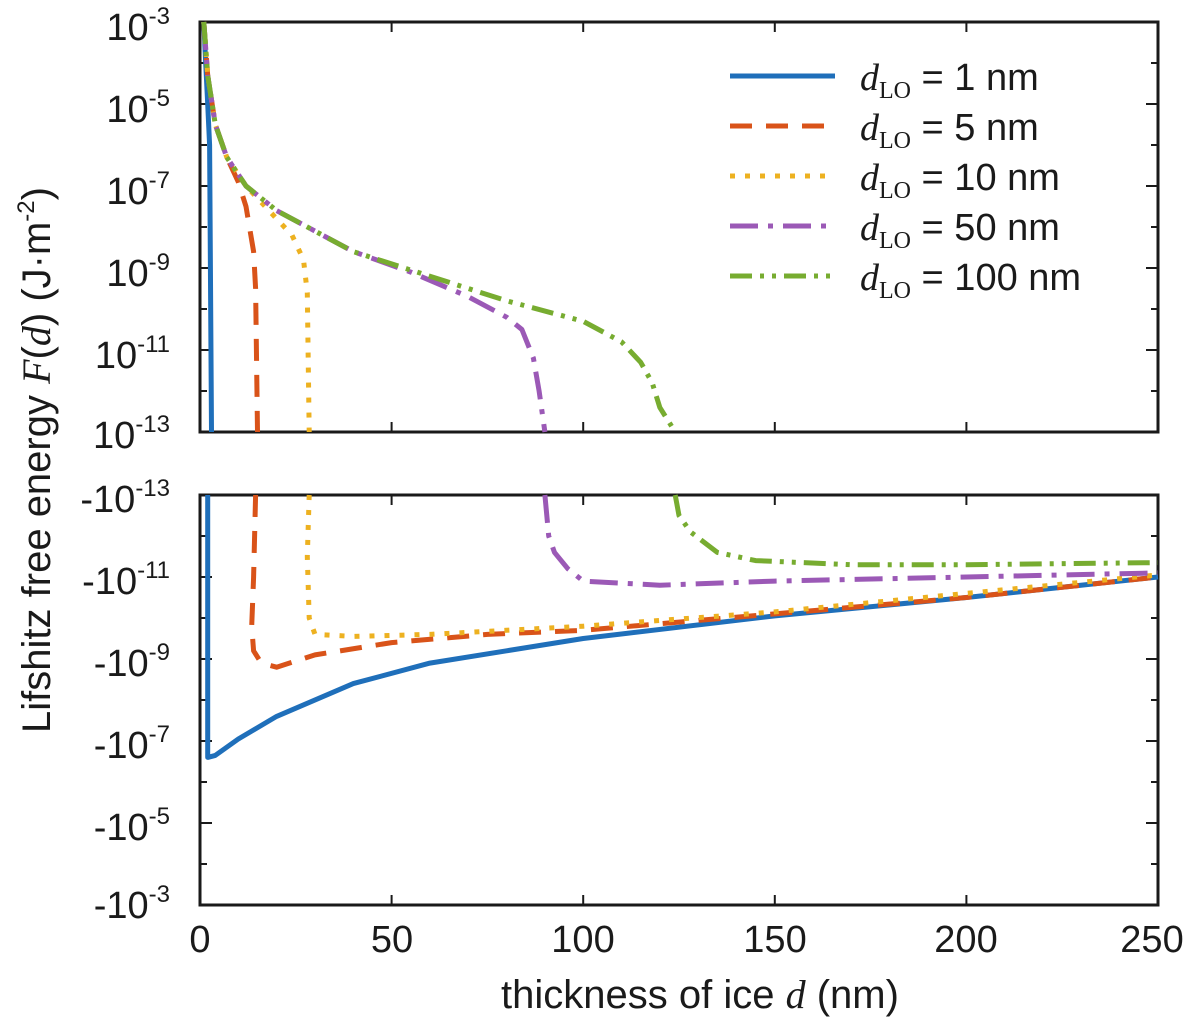 The width and height of the screenshot is (1200, 1023). Describe the element at coordinates (199, 940) in the screenshot. I see `xtick-label: 0` at that location.